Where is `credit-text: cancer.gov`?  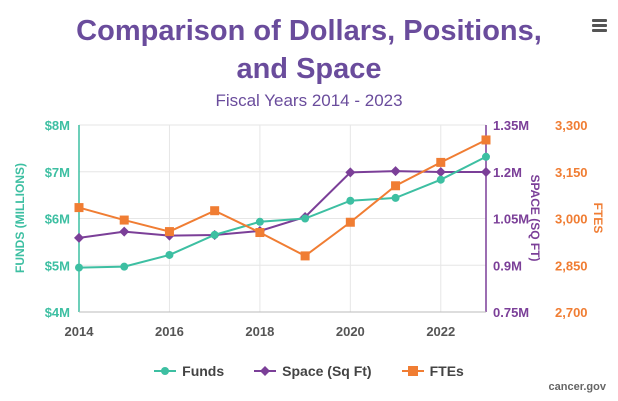
credit-text: cancer.gov is located at coordinates (577, 387).